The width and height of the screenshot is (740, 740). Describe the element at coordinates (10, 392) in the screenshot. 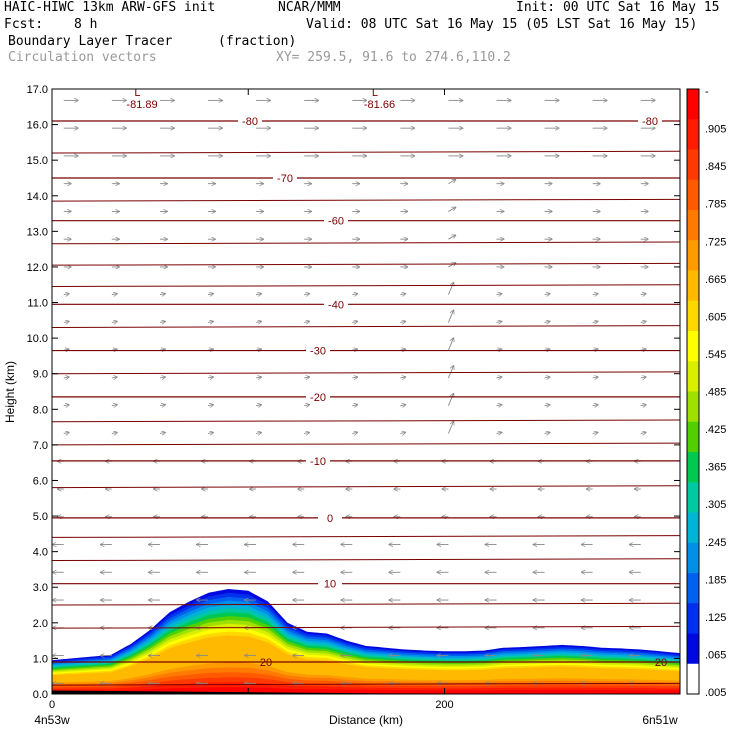

I see `y-axis-label: Height (km)` at that location.